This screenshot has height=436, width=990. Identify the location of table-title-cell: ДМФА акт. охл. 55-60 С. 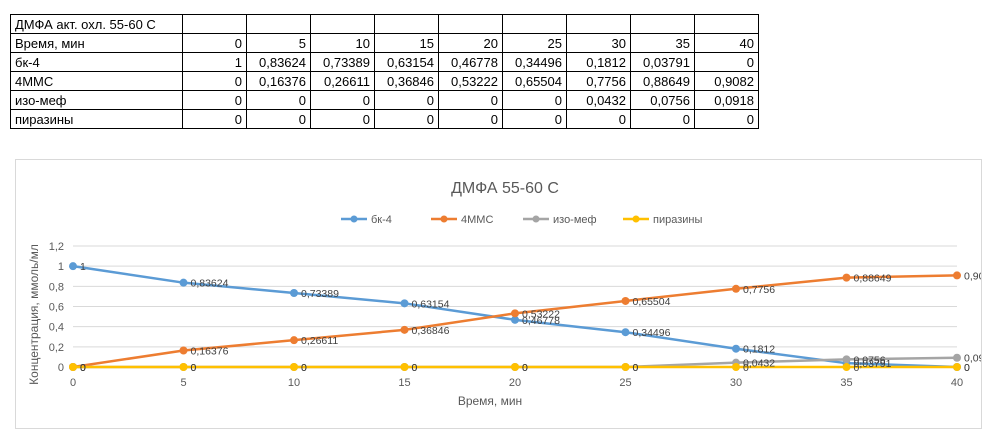
(96, 24).